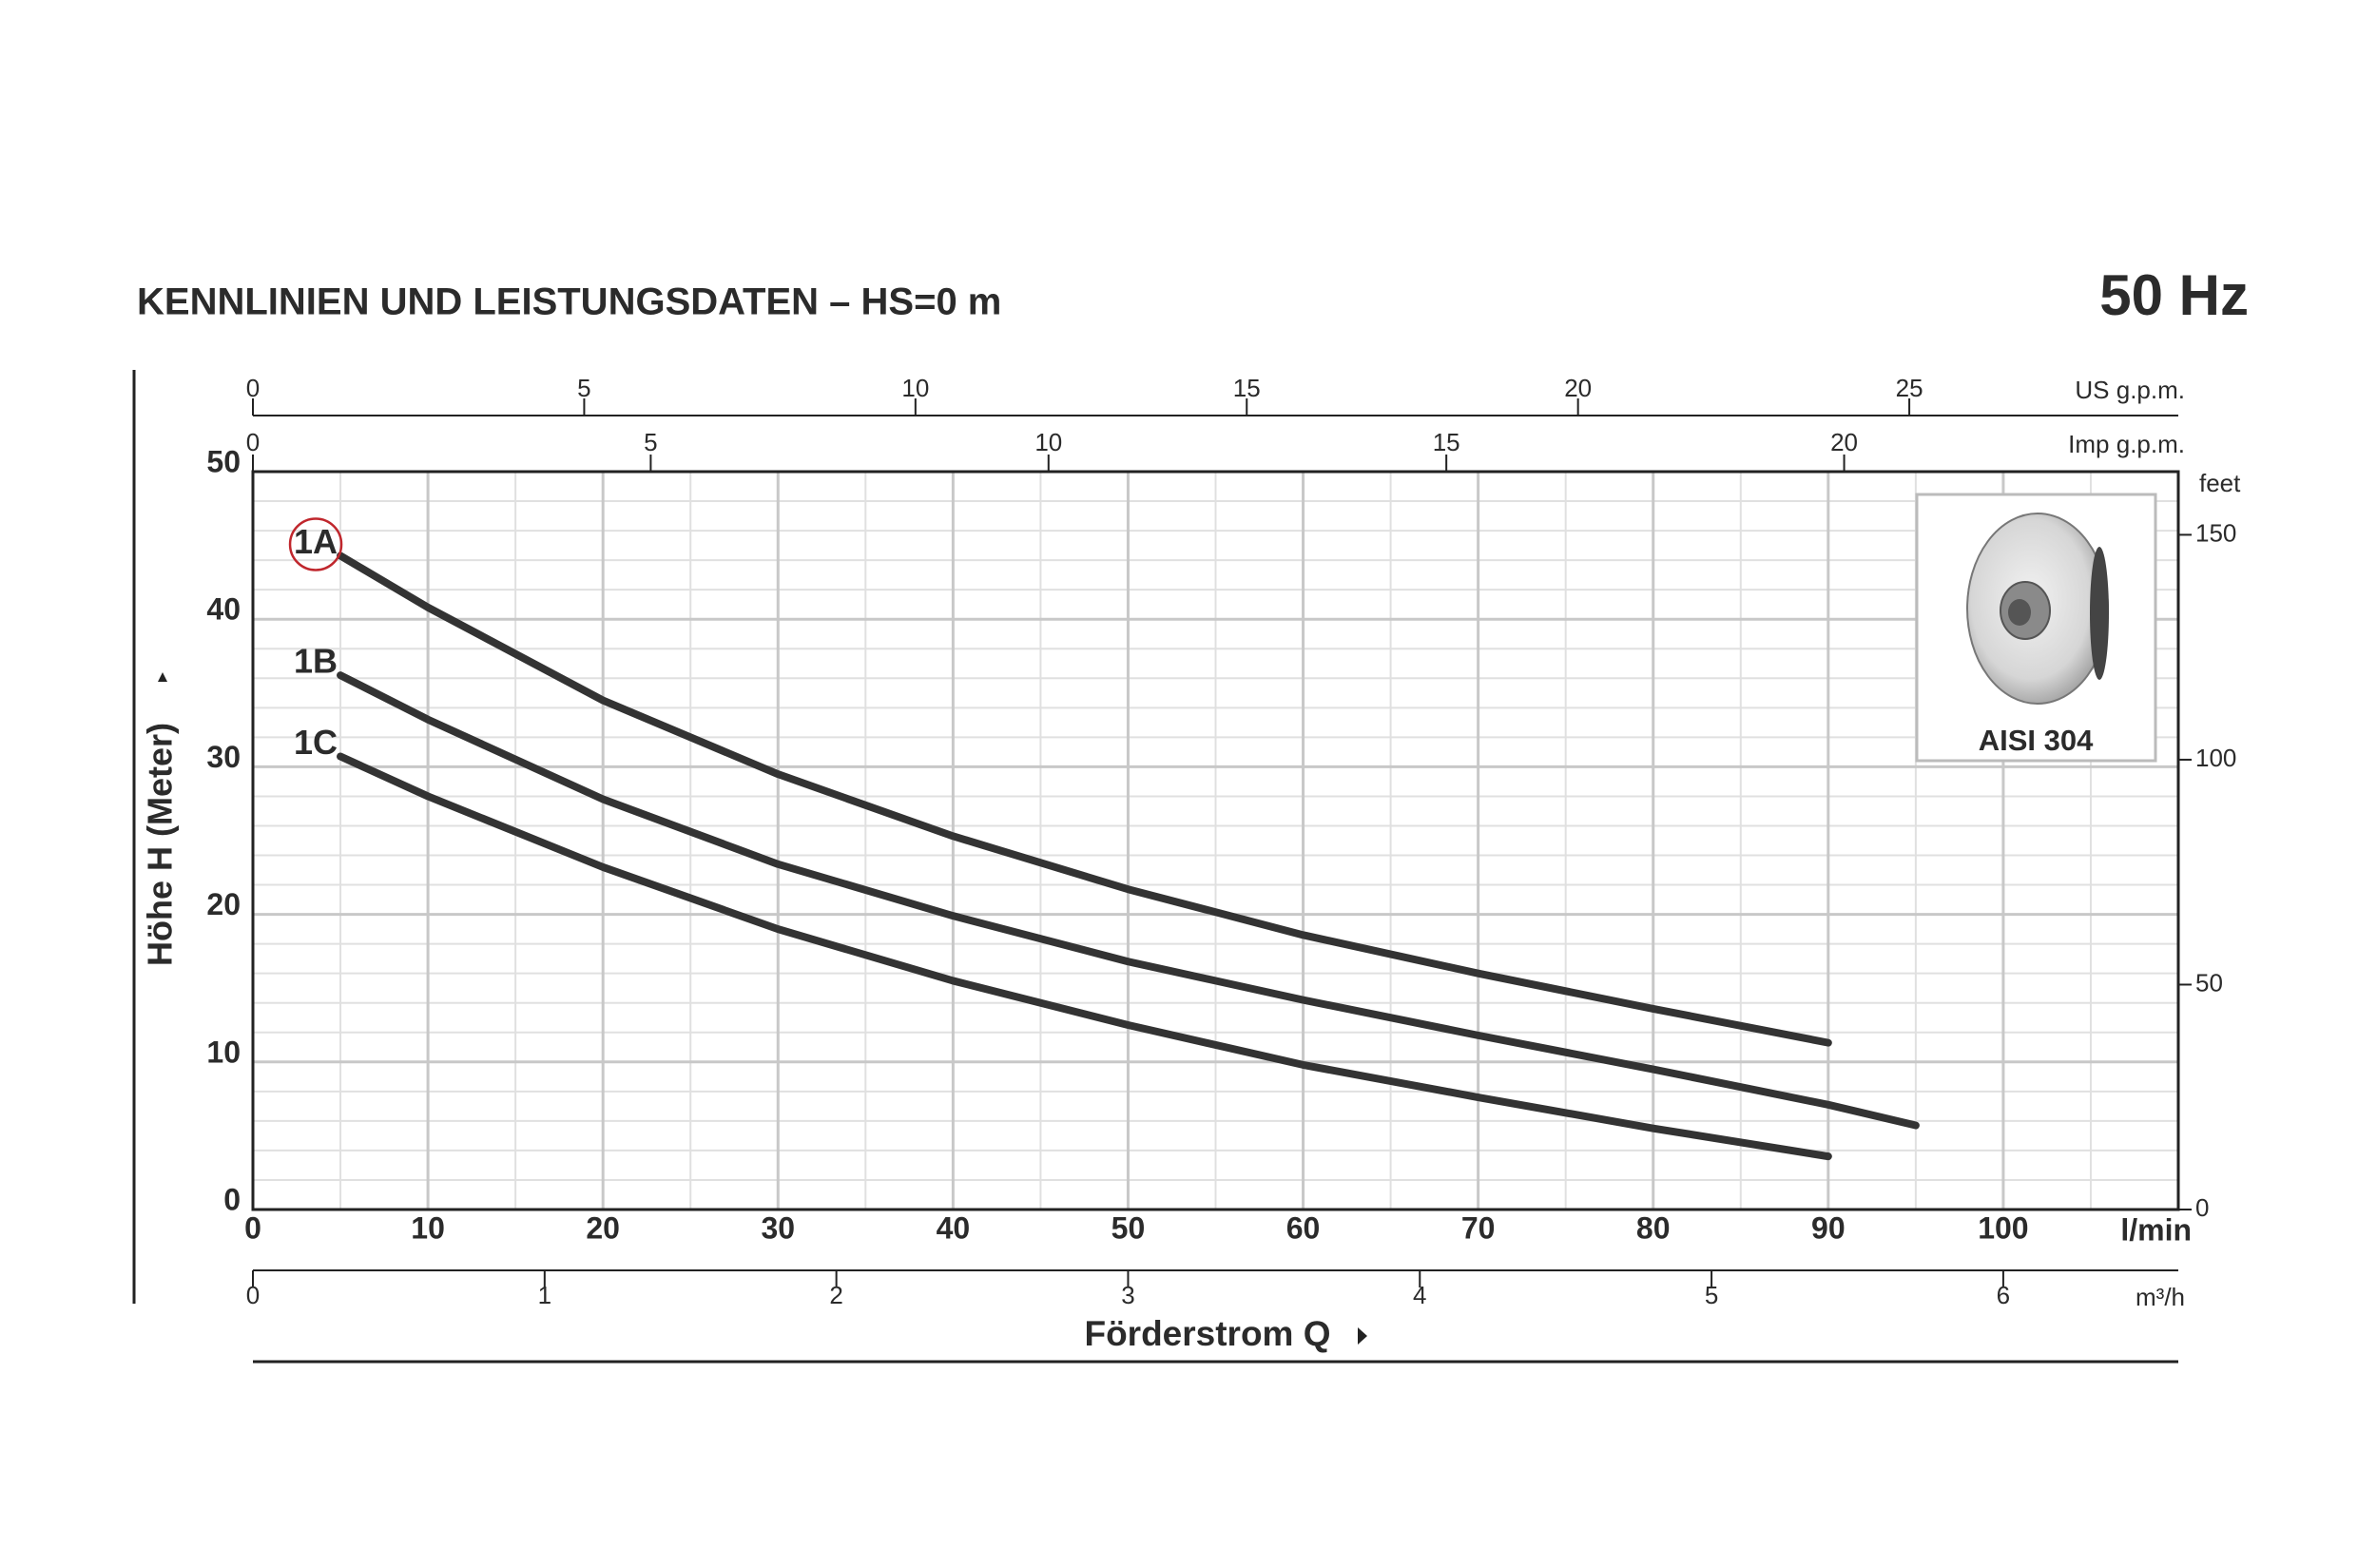 The width and height of the screenshot is (2358, 1568). I want to click on x-tick-label: 70, so click(1478, 1227).